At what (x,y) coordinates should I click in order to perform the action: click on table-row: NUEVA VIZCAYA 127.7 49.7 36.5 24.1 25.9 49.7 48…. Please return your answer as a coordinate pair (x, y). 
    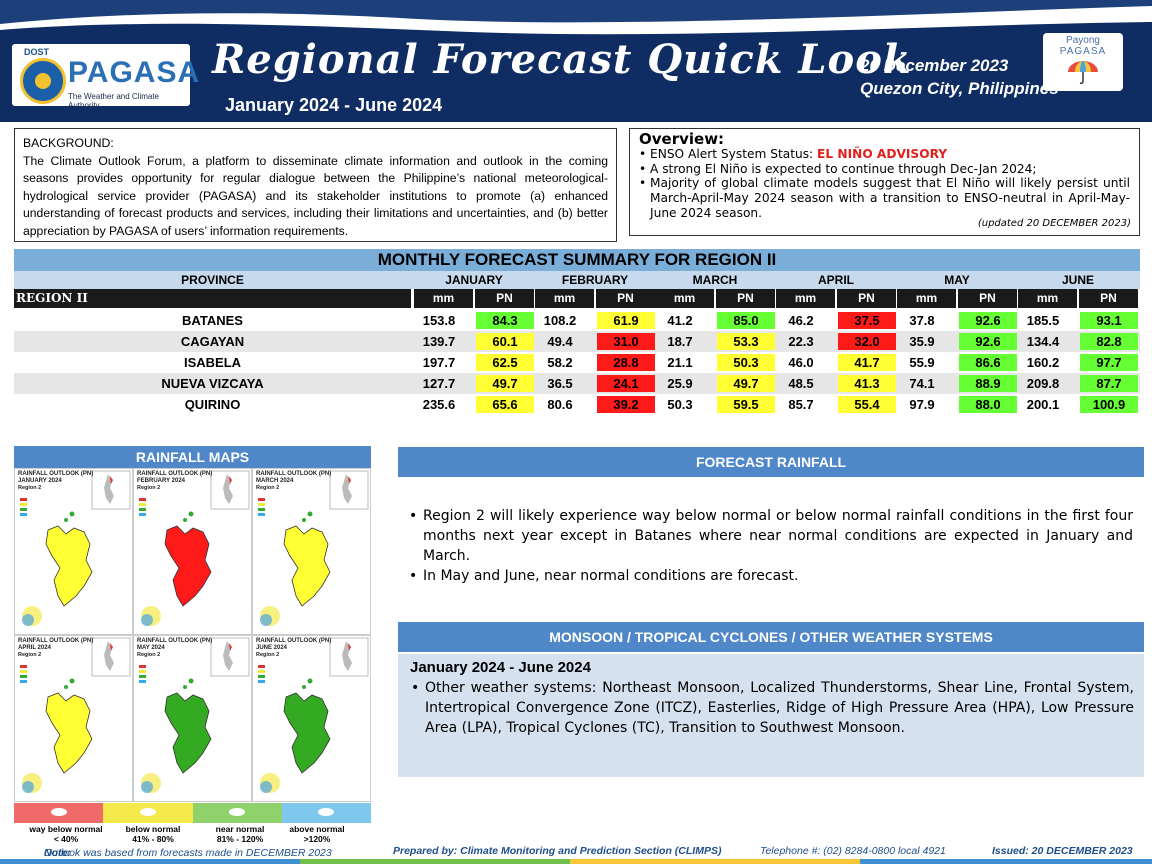
    Looking at the image, I should click on (577, 383).